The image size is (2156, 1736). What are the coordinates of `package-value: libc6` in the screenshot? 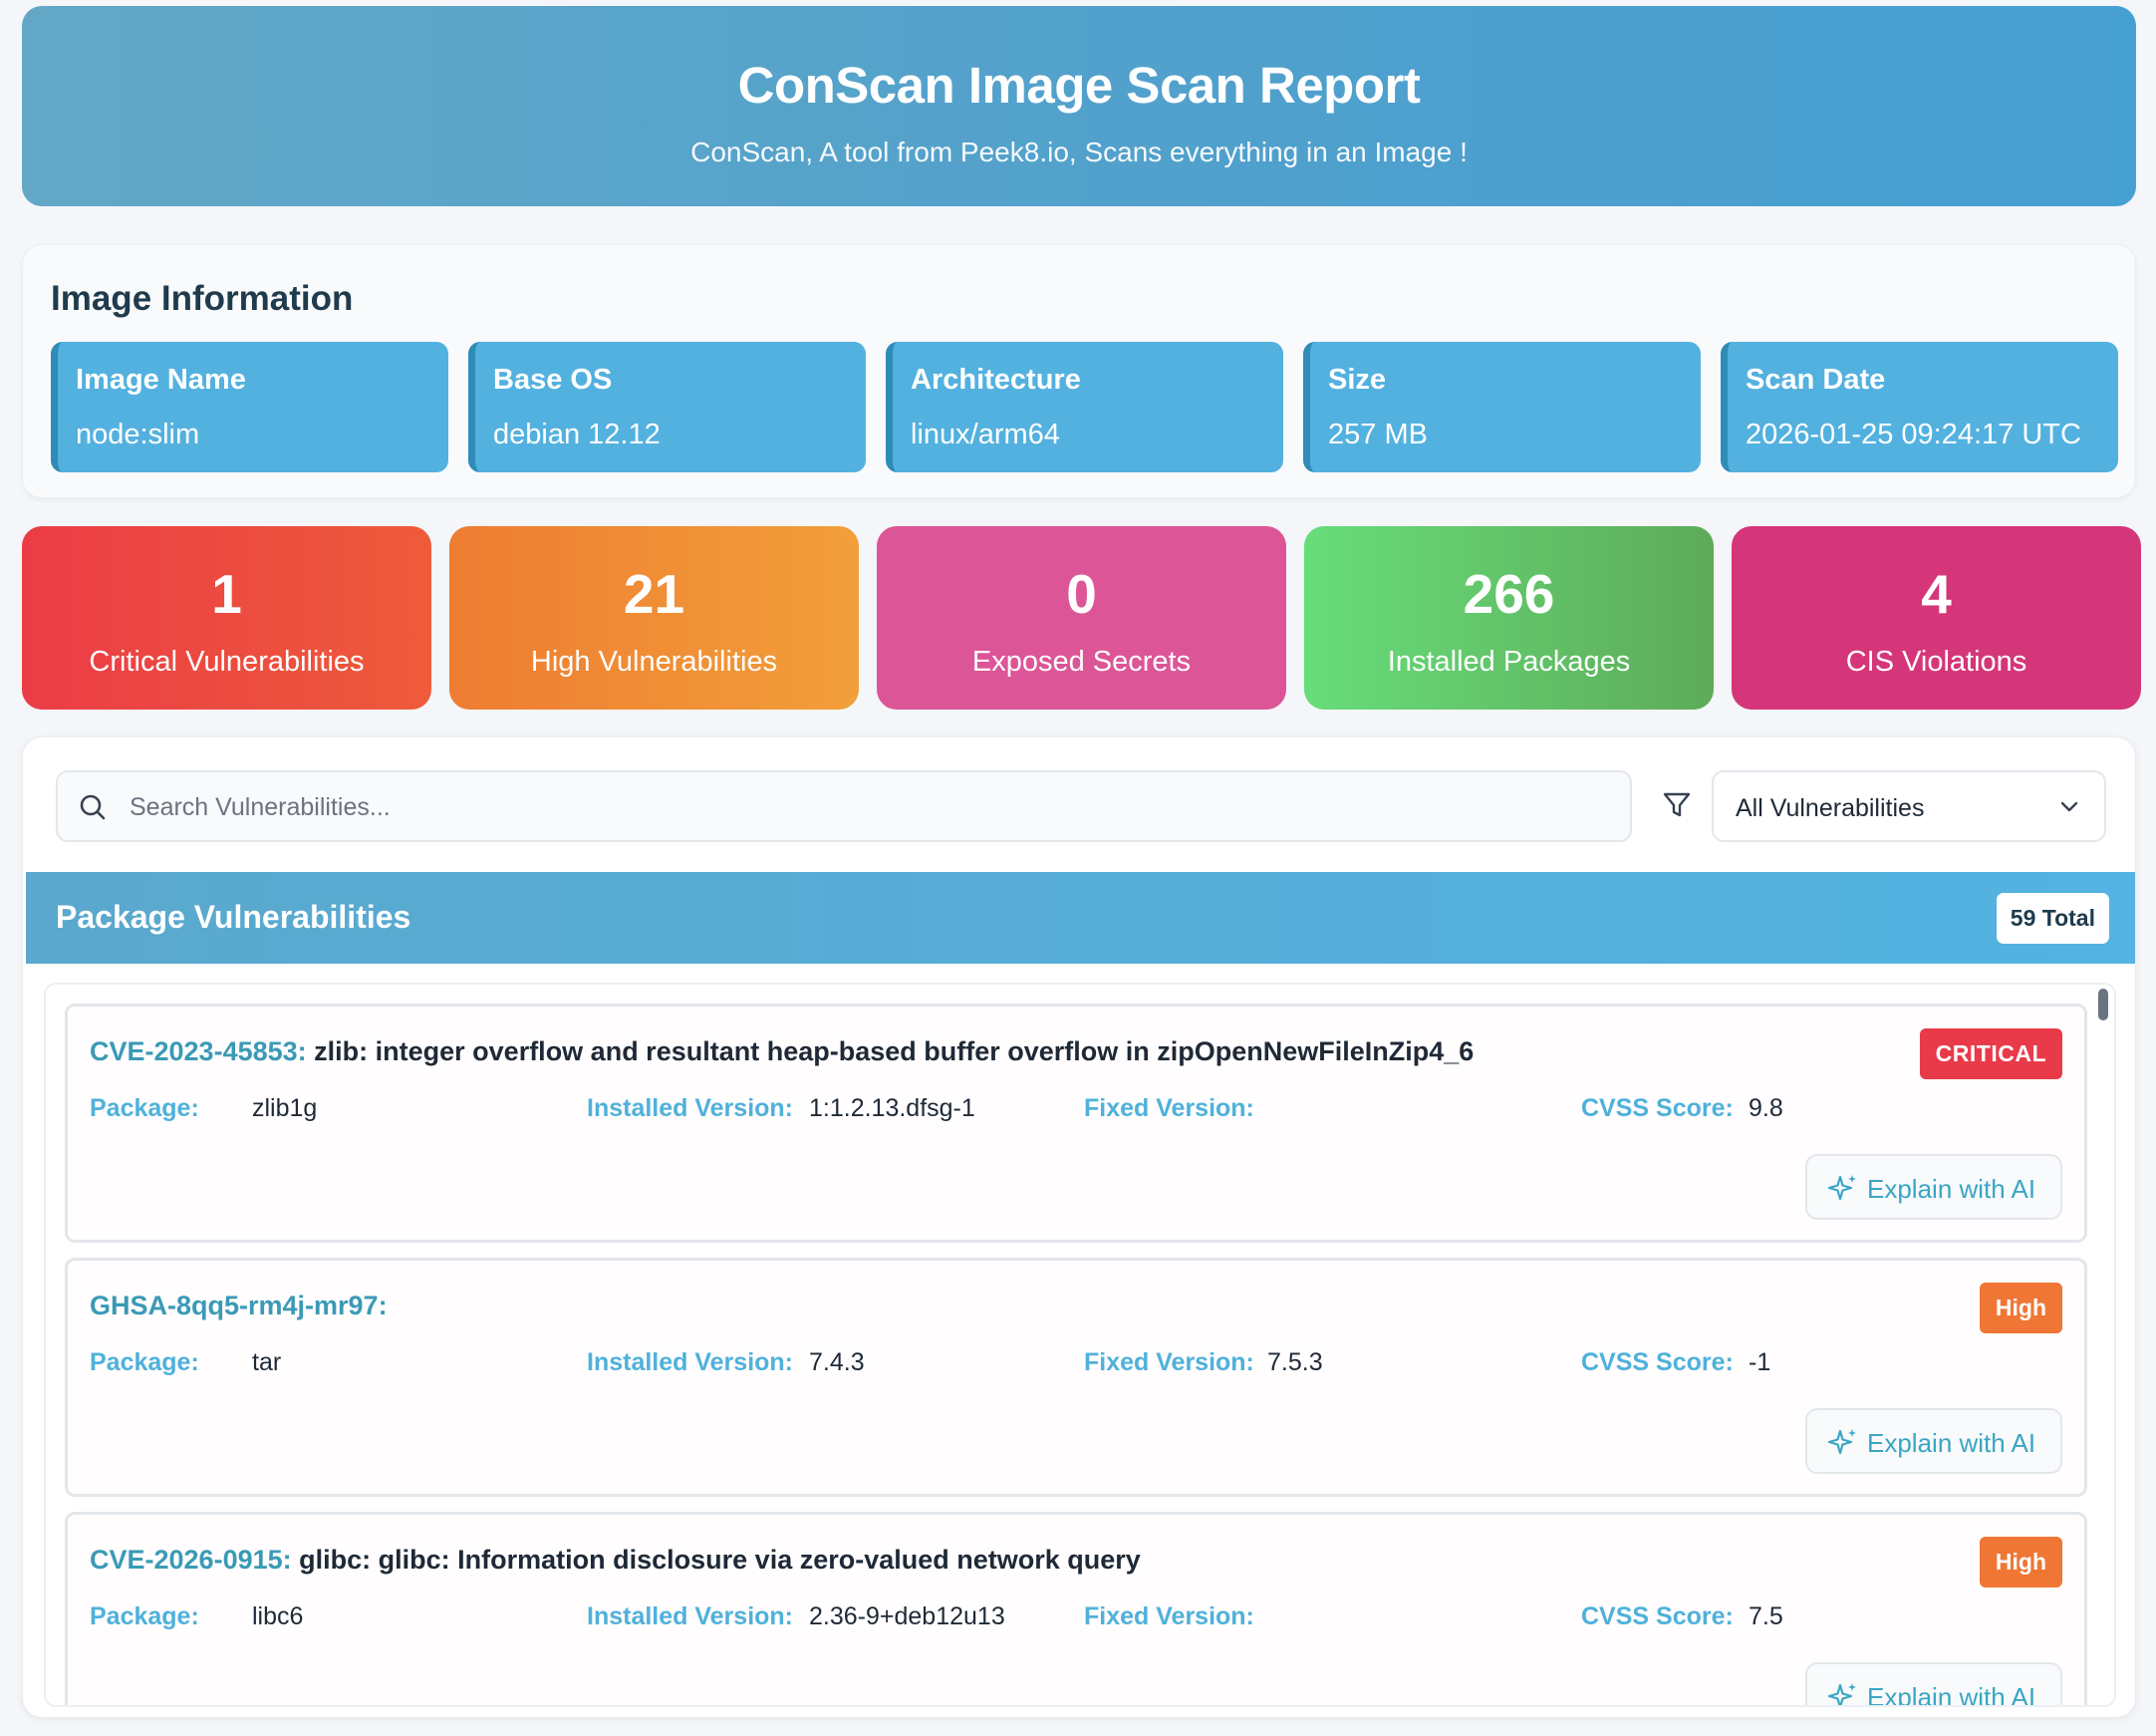 It's located at (278, 1616).